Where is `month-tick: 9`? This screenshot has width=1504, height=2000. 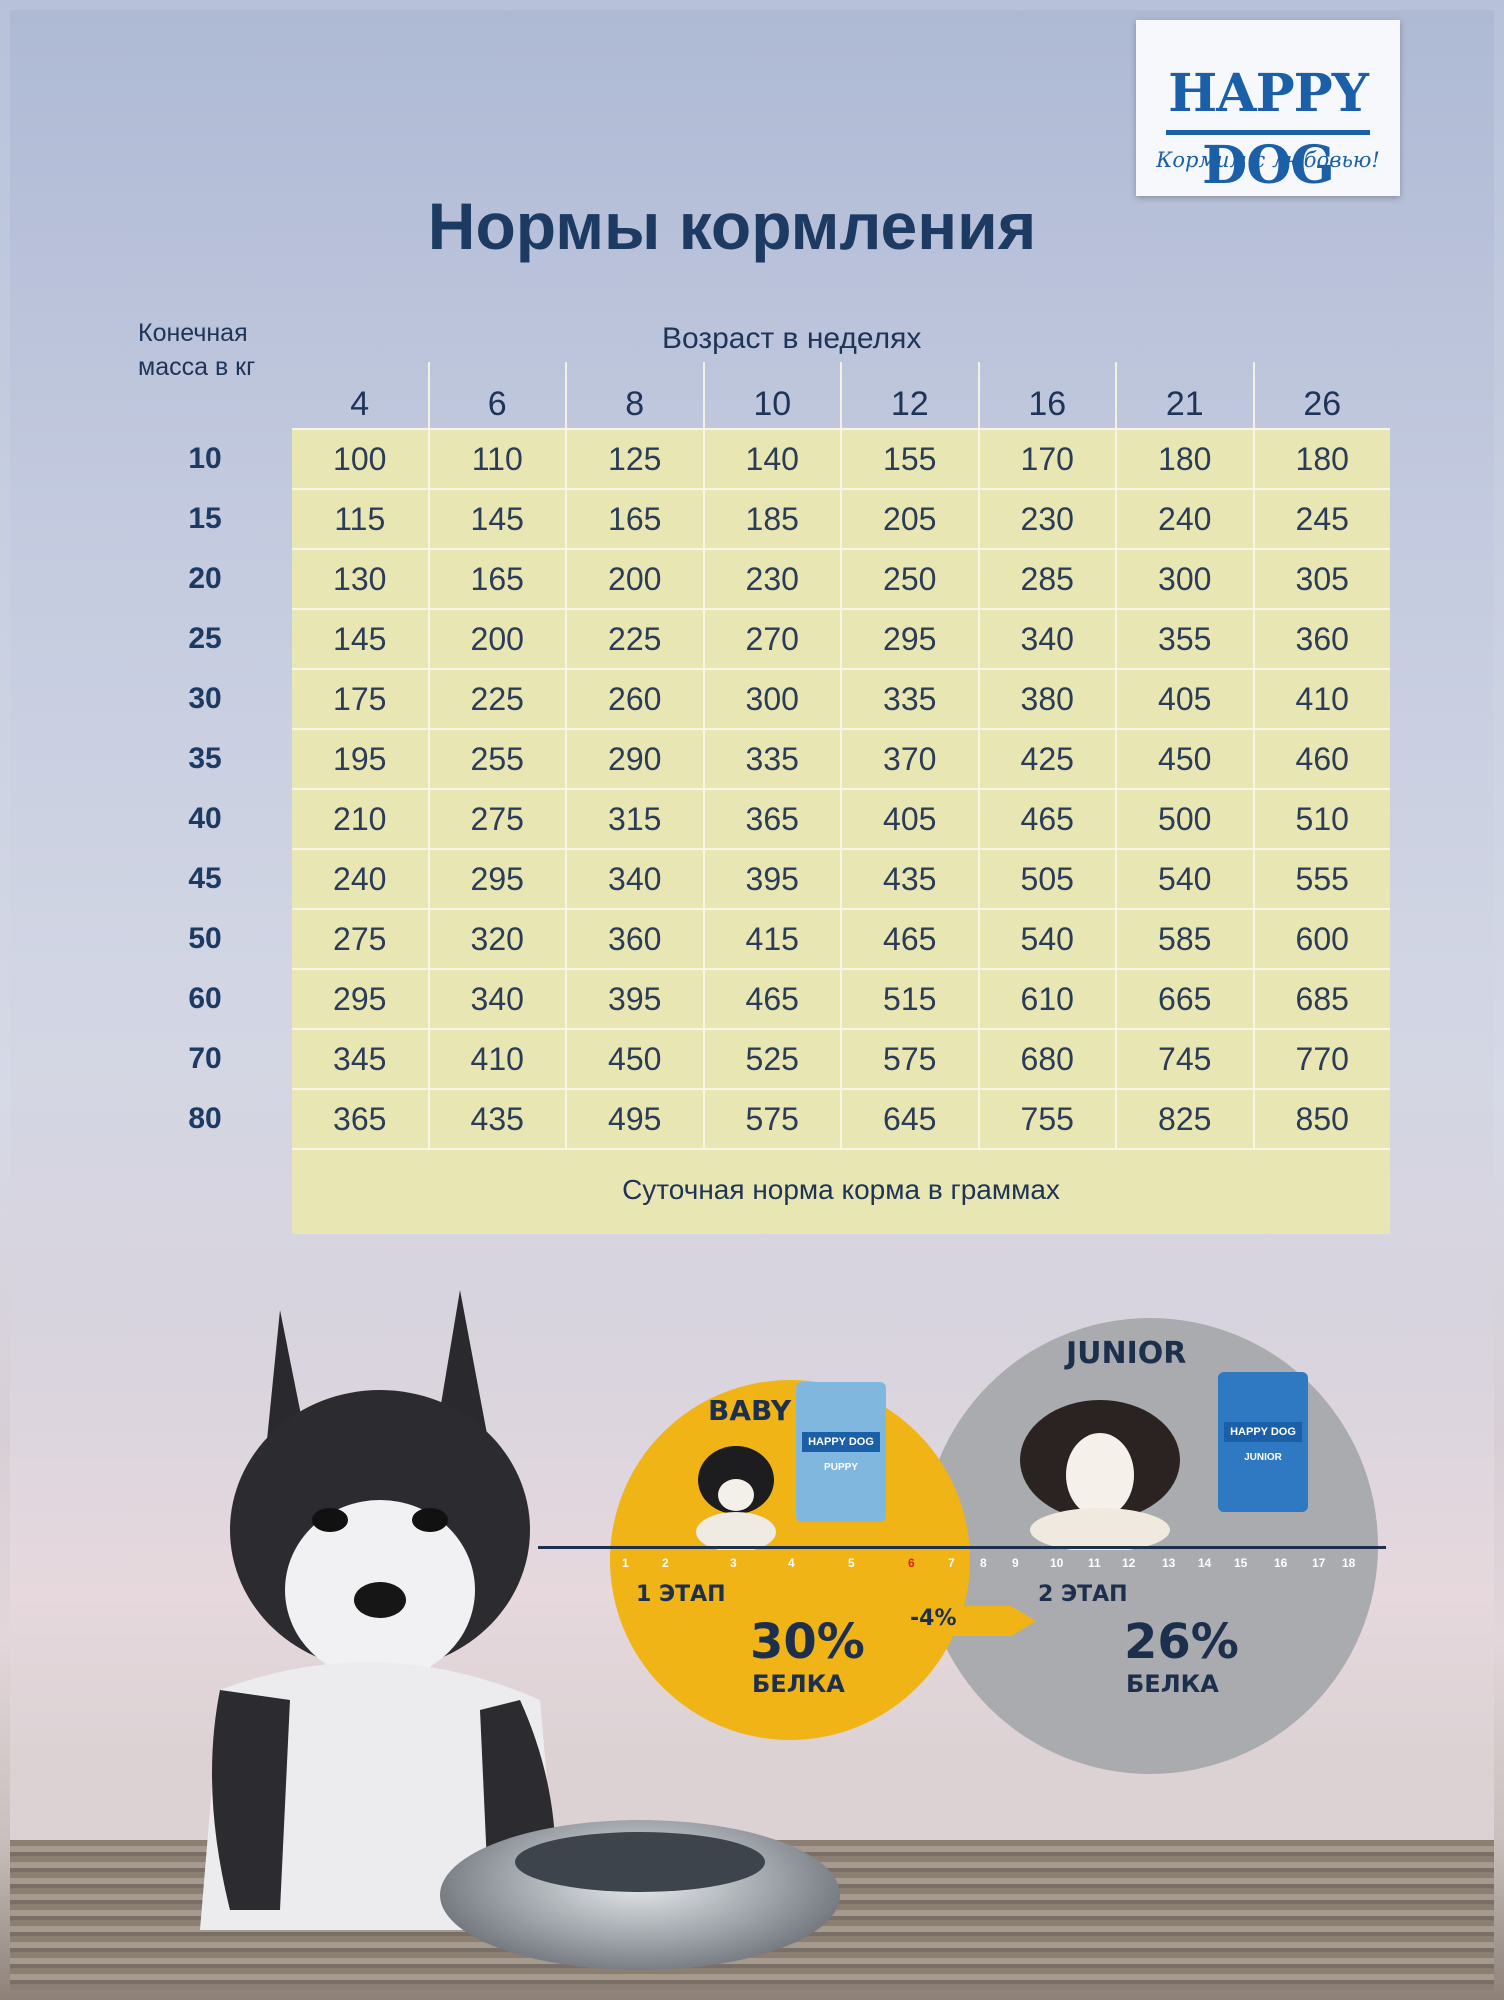
month-tick: 9 is located at coordinates (1015, 1563).